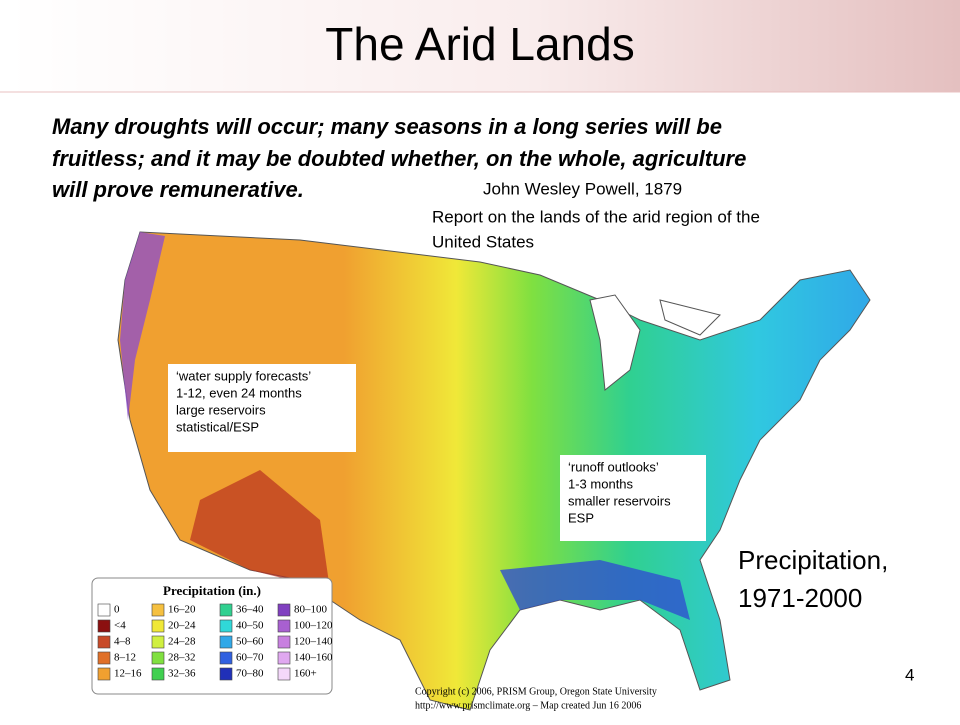 This screenshot has height=725, width=960. Describe the element at coordinates (313, 658) in the screenshot. I see `legend-label: 140–160` at that location.